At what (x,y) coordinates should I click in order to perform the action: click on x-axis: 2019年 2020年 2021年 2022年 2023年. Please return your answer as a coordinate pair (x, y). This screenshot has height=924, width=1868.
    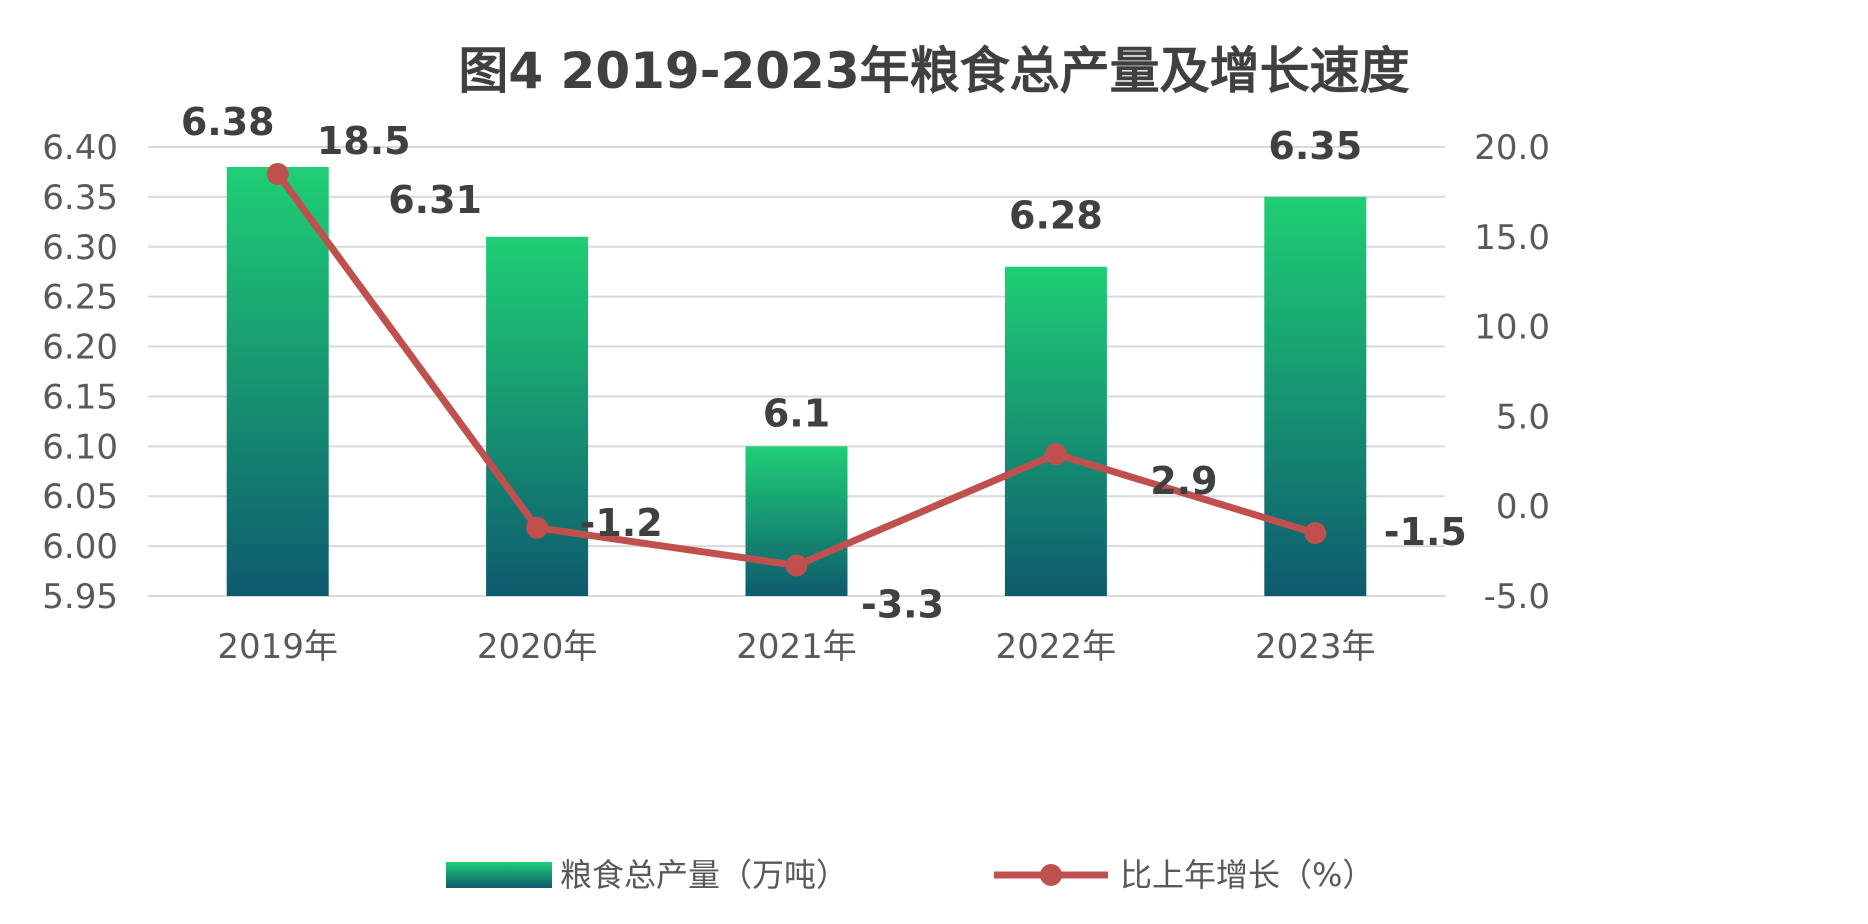
    Looking at the image, I should click on (796, 647).